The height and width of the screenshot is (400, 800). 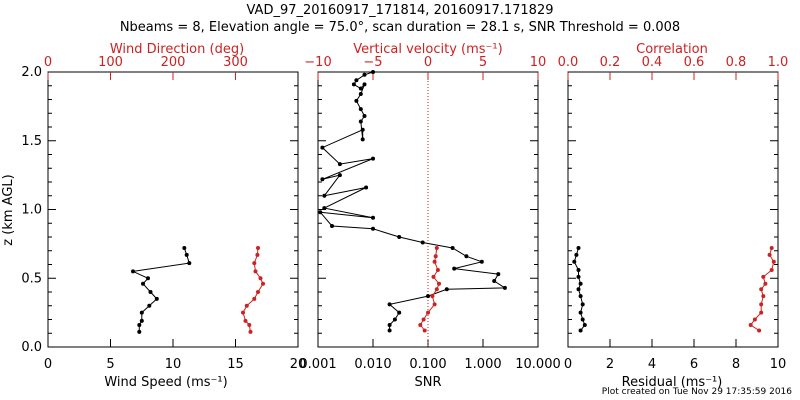 What do you see at coordinates (400, 10) in the screenshot?
I see `chart-title: VAD_97_20160917_171814, 20160917.171829` at bounding box center [400, 10].